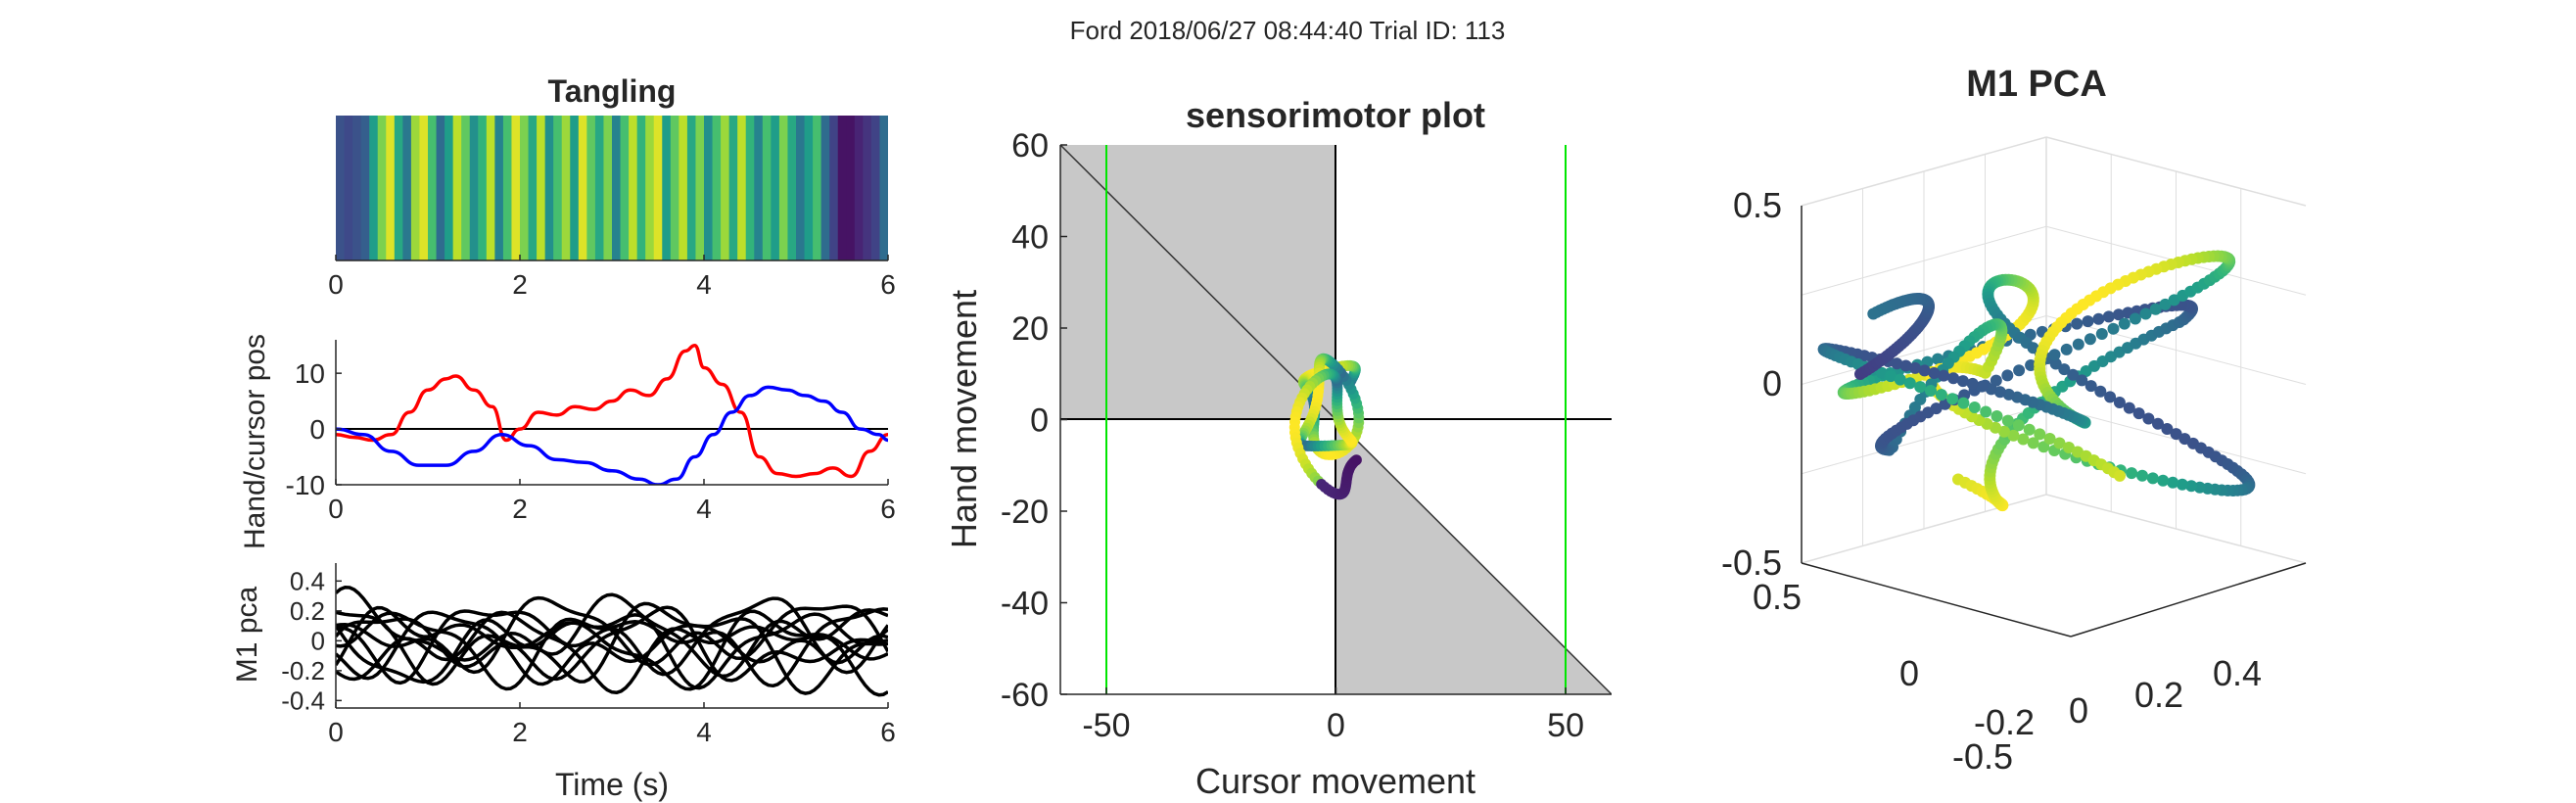  Describe the element at coordinates (520, 732) in the screenshot. I see `m1-pca-x-tick-label: 2` at that location.